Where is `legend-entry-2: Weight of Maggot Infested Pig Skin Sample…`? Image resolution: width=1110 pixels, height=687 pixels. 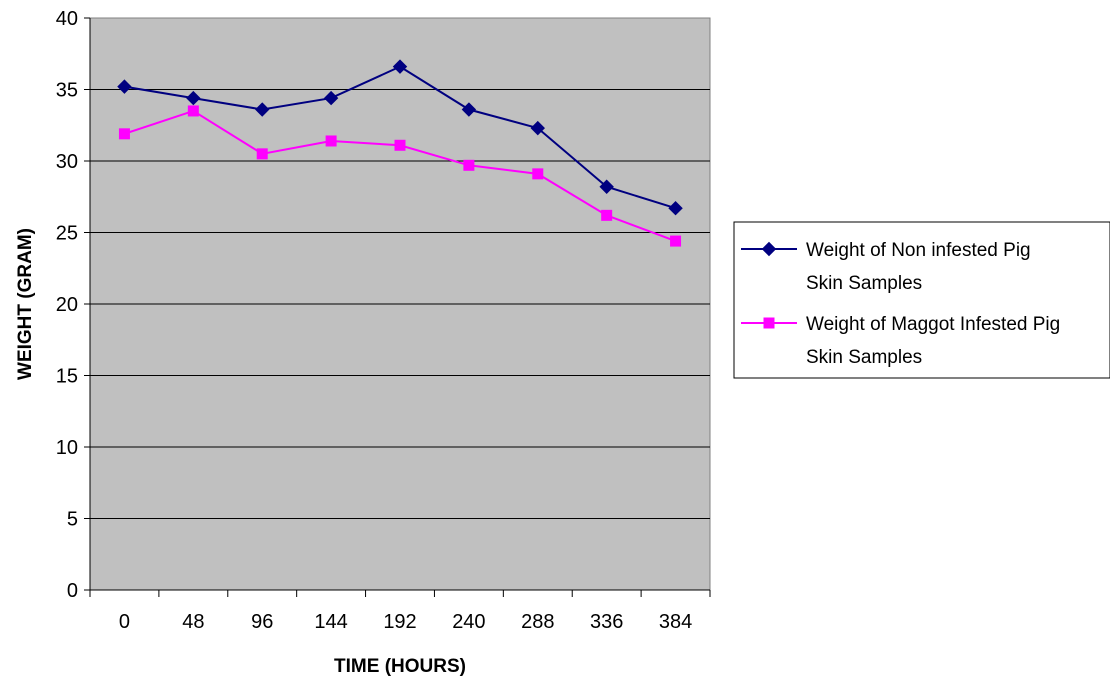 legend-entry-2: Weight of Maggot Infested Pig Skin Sample… is located at coordinates (900, 341).